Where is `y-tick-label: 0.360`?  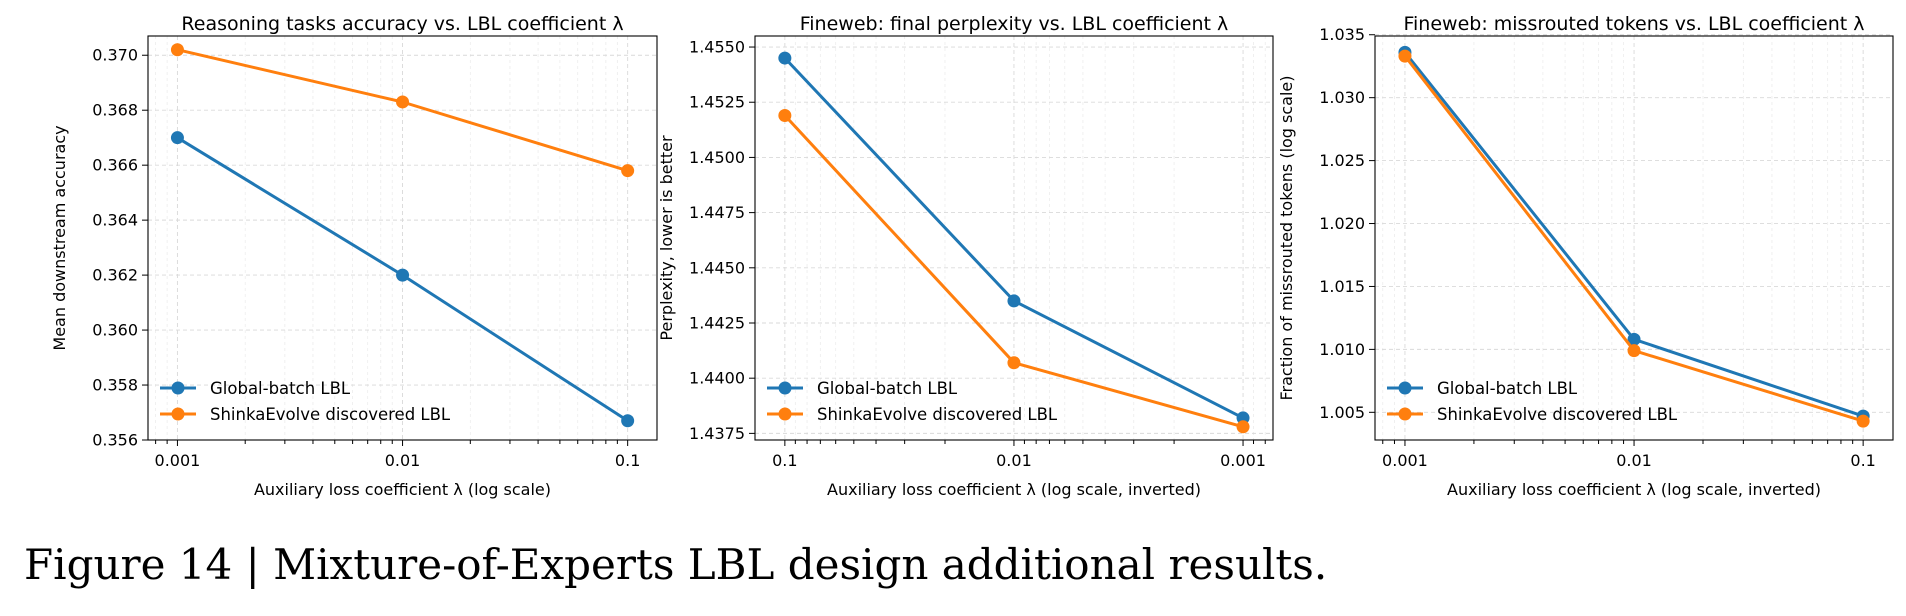
y-tick-label: 0.360 is located at coordinates (115, 330).